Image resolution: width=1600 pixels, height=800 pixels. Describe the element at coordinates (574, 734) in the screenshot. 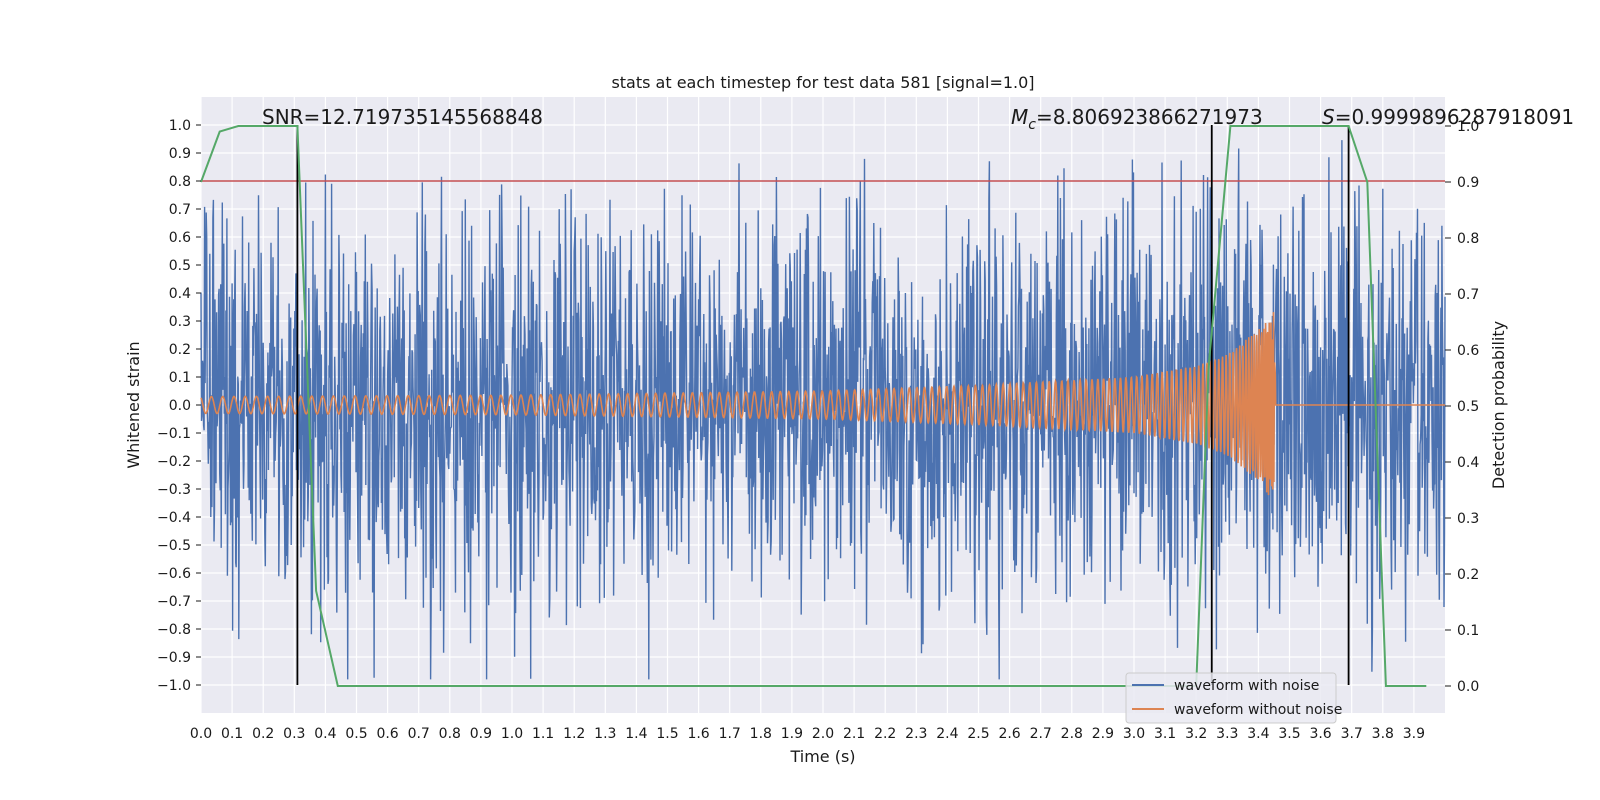

I see `x-tick-label: 1.2` at that location.